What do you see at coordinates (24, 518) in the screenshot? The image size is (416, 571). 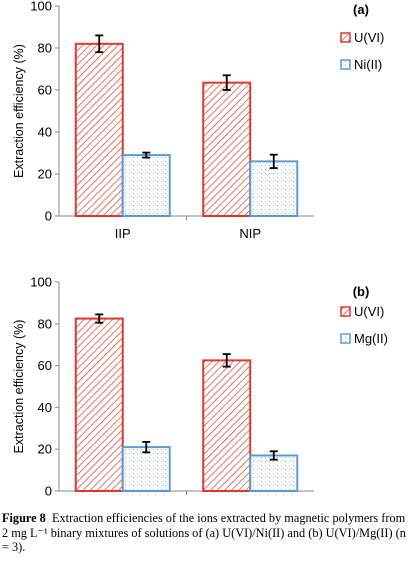 I see `caption-label: Figure 8` at bounding box center [24, 518].